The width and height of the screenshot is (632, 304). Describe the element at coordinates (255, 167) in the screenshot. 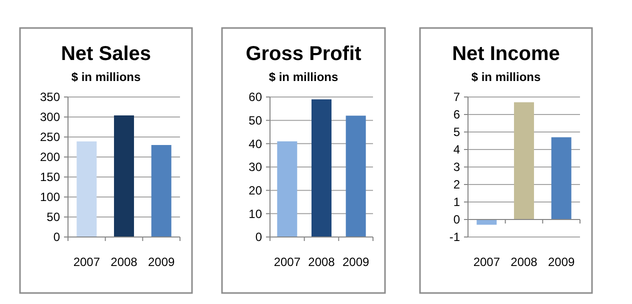

I see `y-tick-label: 30` at that location.